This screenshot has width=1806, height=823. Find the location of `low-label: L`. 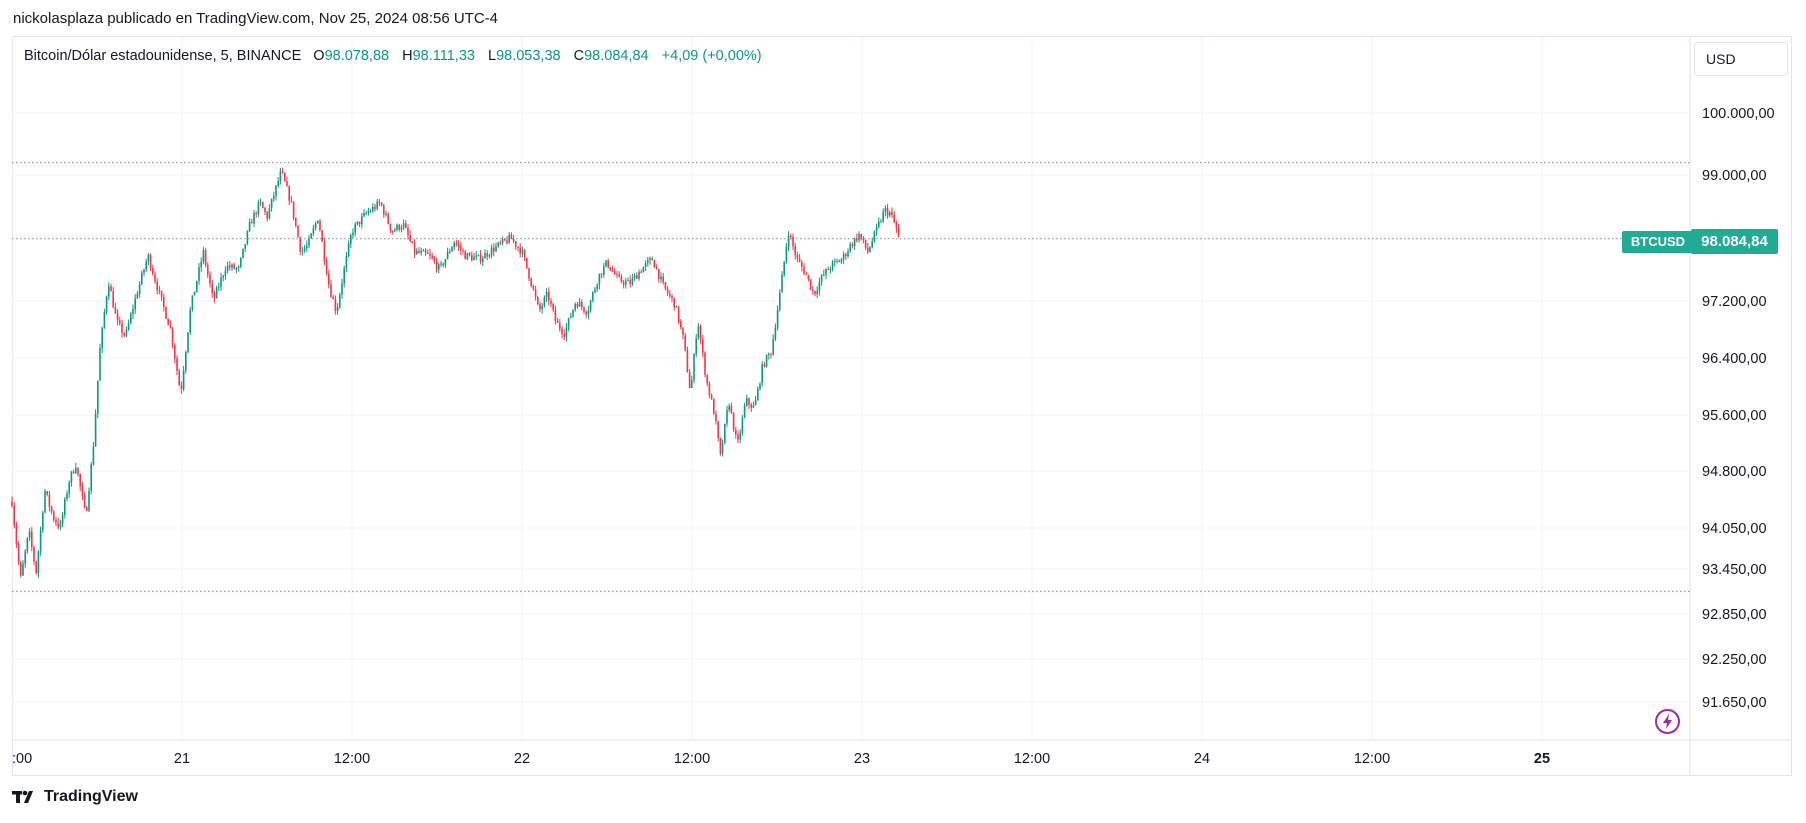

low-label: L is located at coordinates (492, 56).